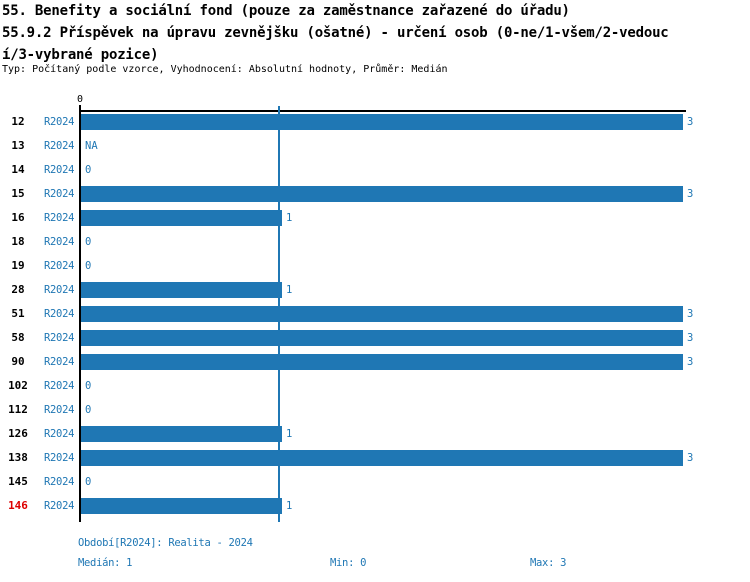  Describe the element at coordinates (18, 409) in the screenshot. I see `row-id-label: 112` at that location.